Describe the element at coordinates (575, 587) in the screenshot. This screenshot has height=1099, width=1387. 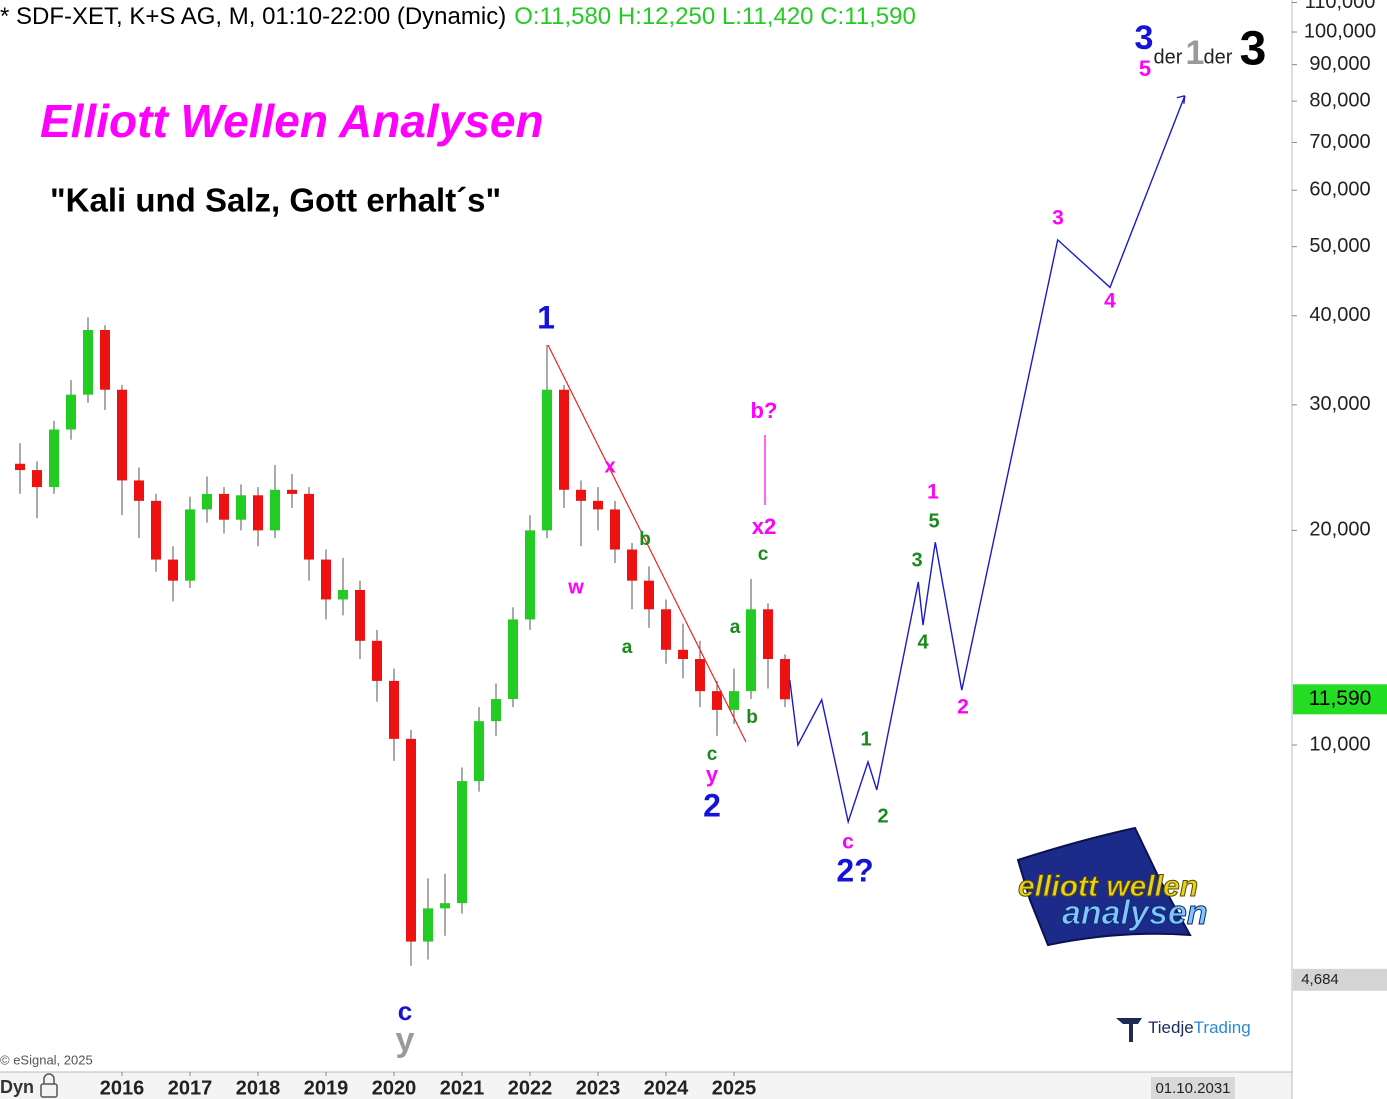
I see `wave-label: w` at that location.